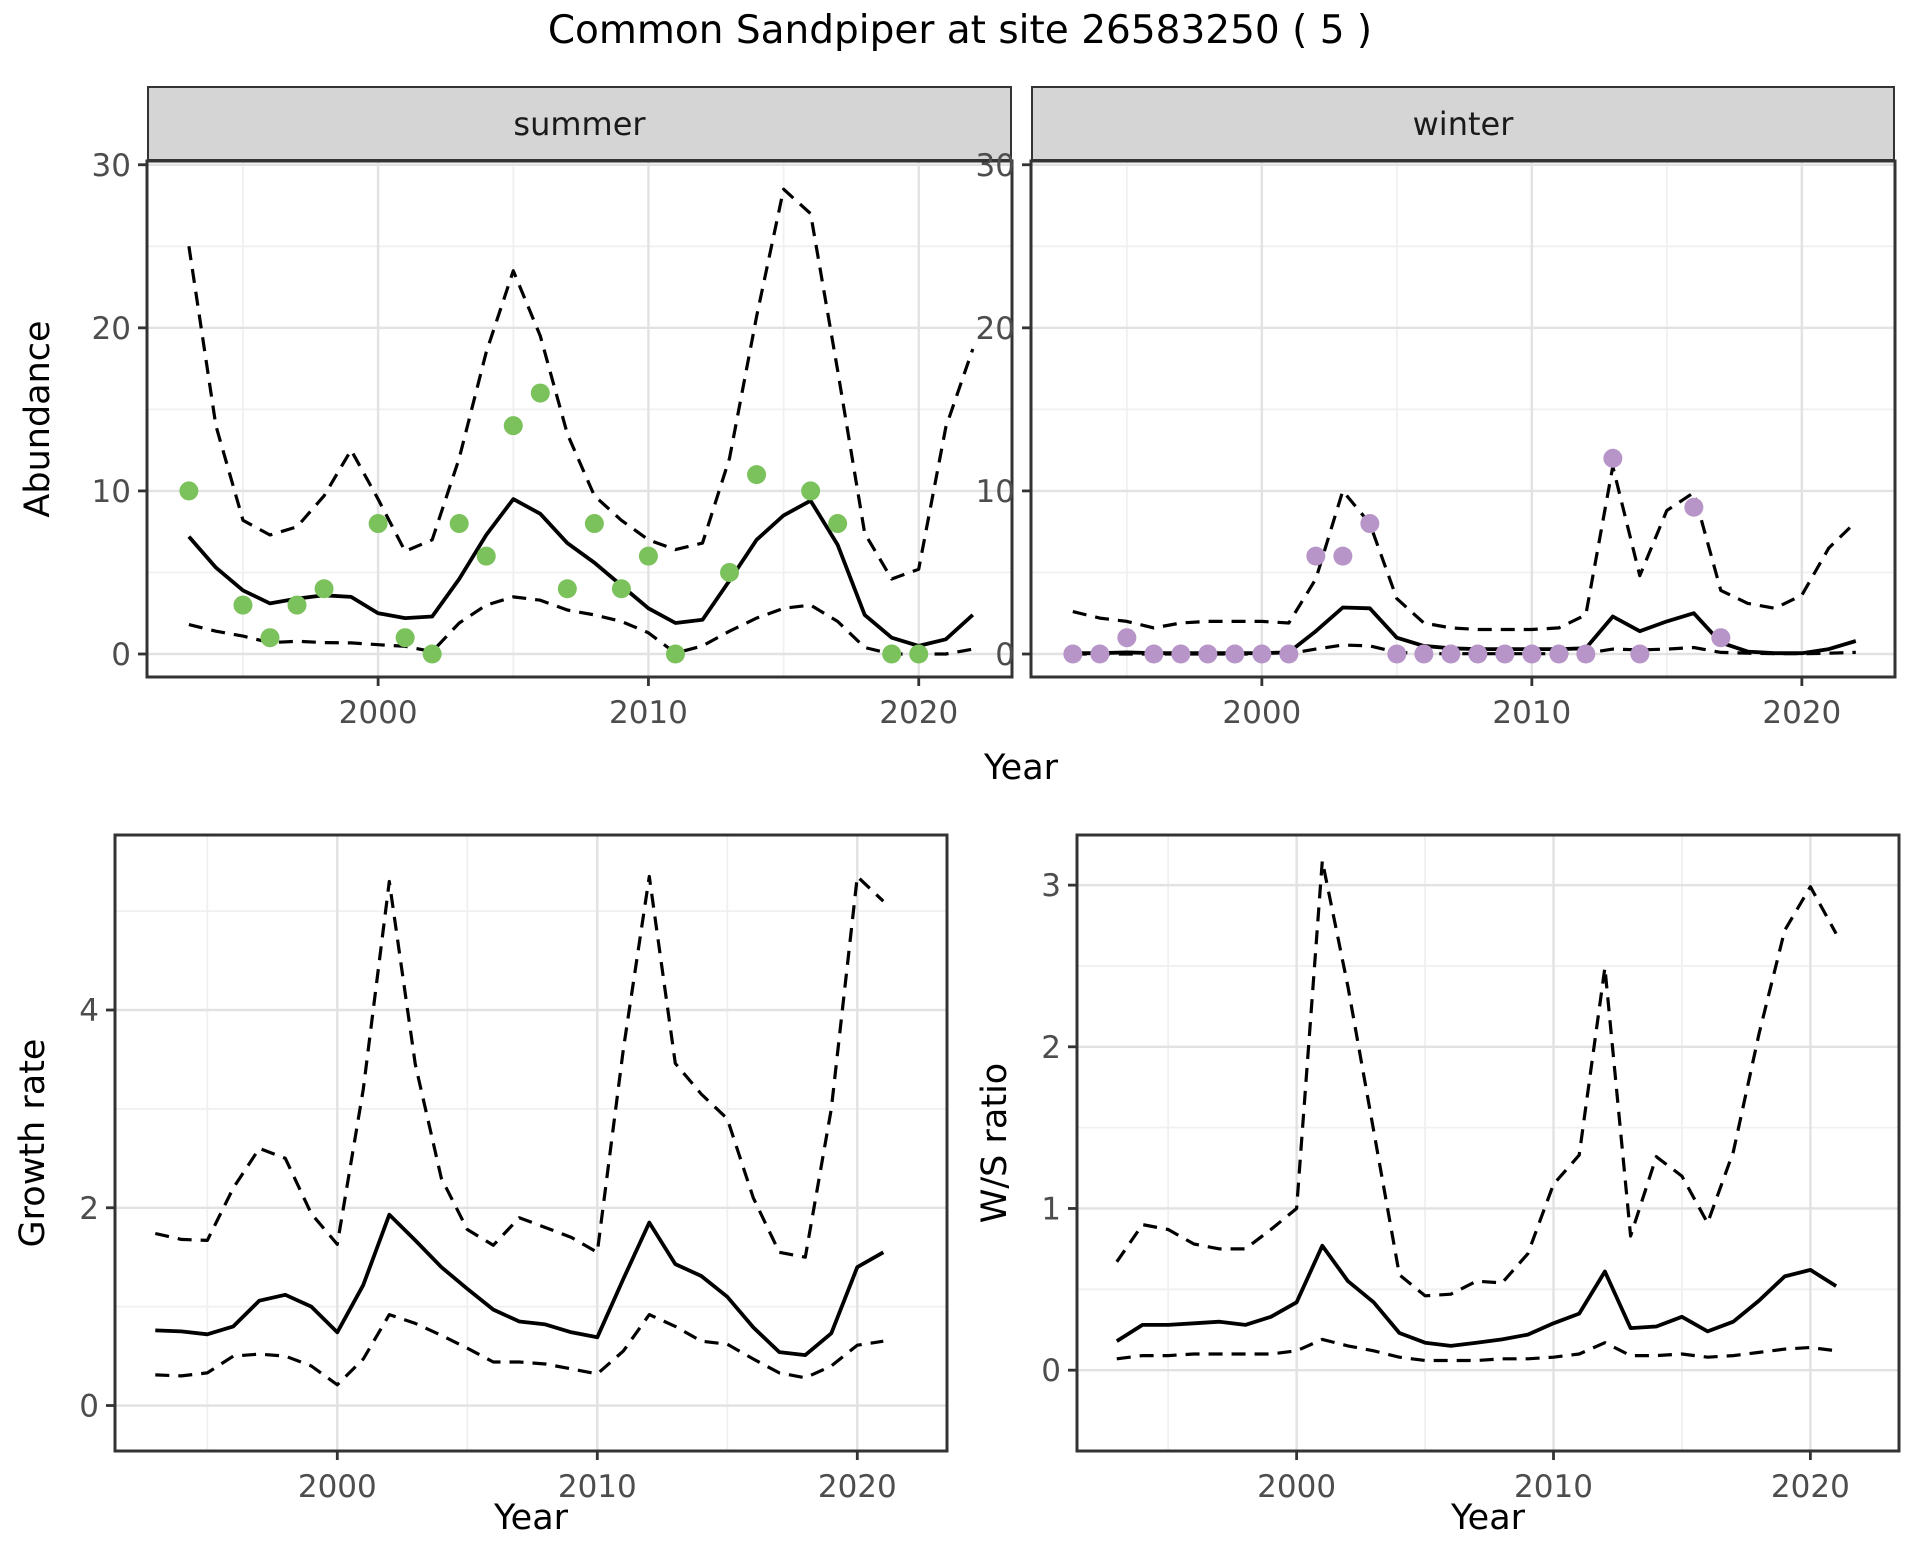 Image resolution: width=1920 pixels, height=1560 pixels. I want to click on abundance-winter-upper_95-line, so click(1464, 548).